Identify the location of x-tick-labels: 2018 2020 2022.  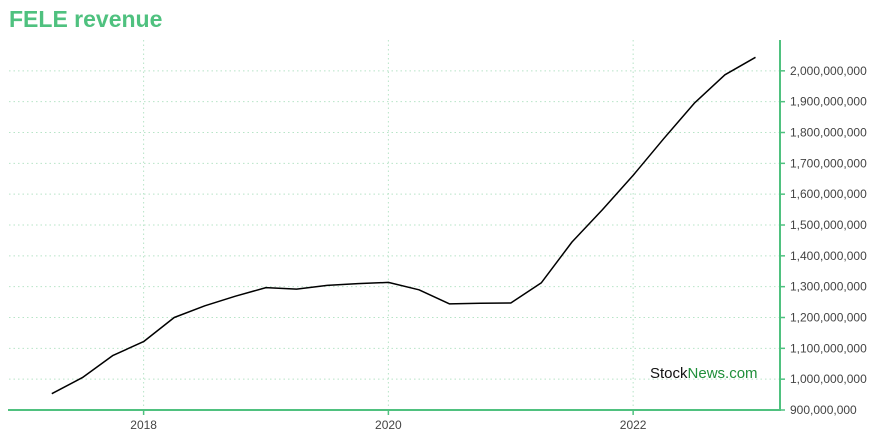
(388, 425).